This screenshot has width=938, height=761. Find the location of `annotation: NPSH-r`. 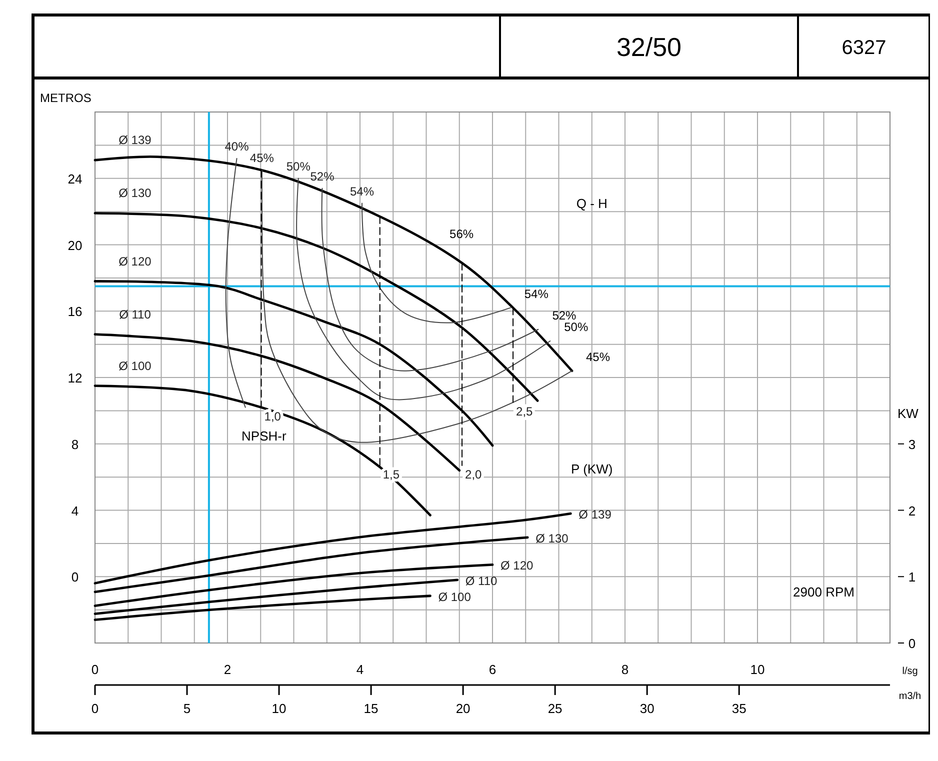

annotation: NPSH-r is located at coordinates (264, 436).